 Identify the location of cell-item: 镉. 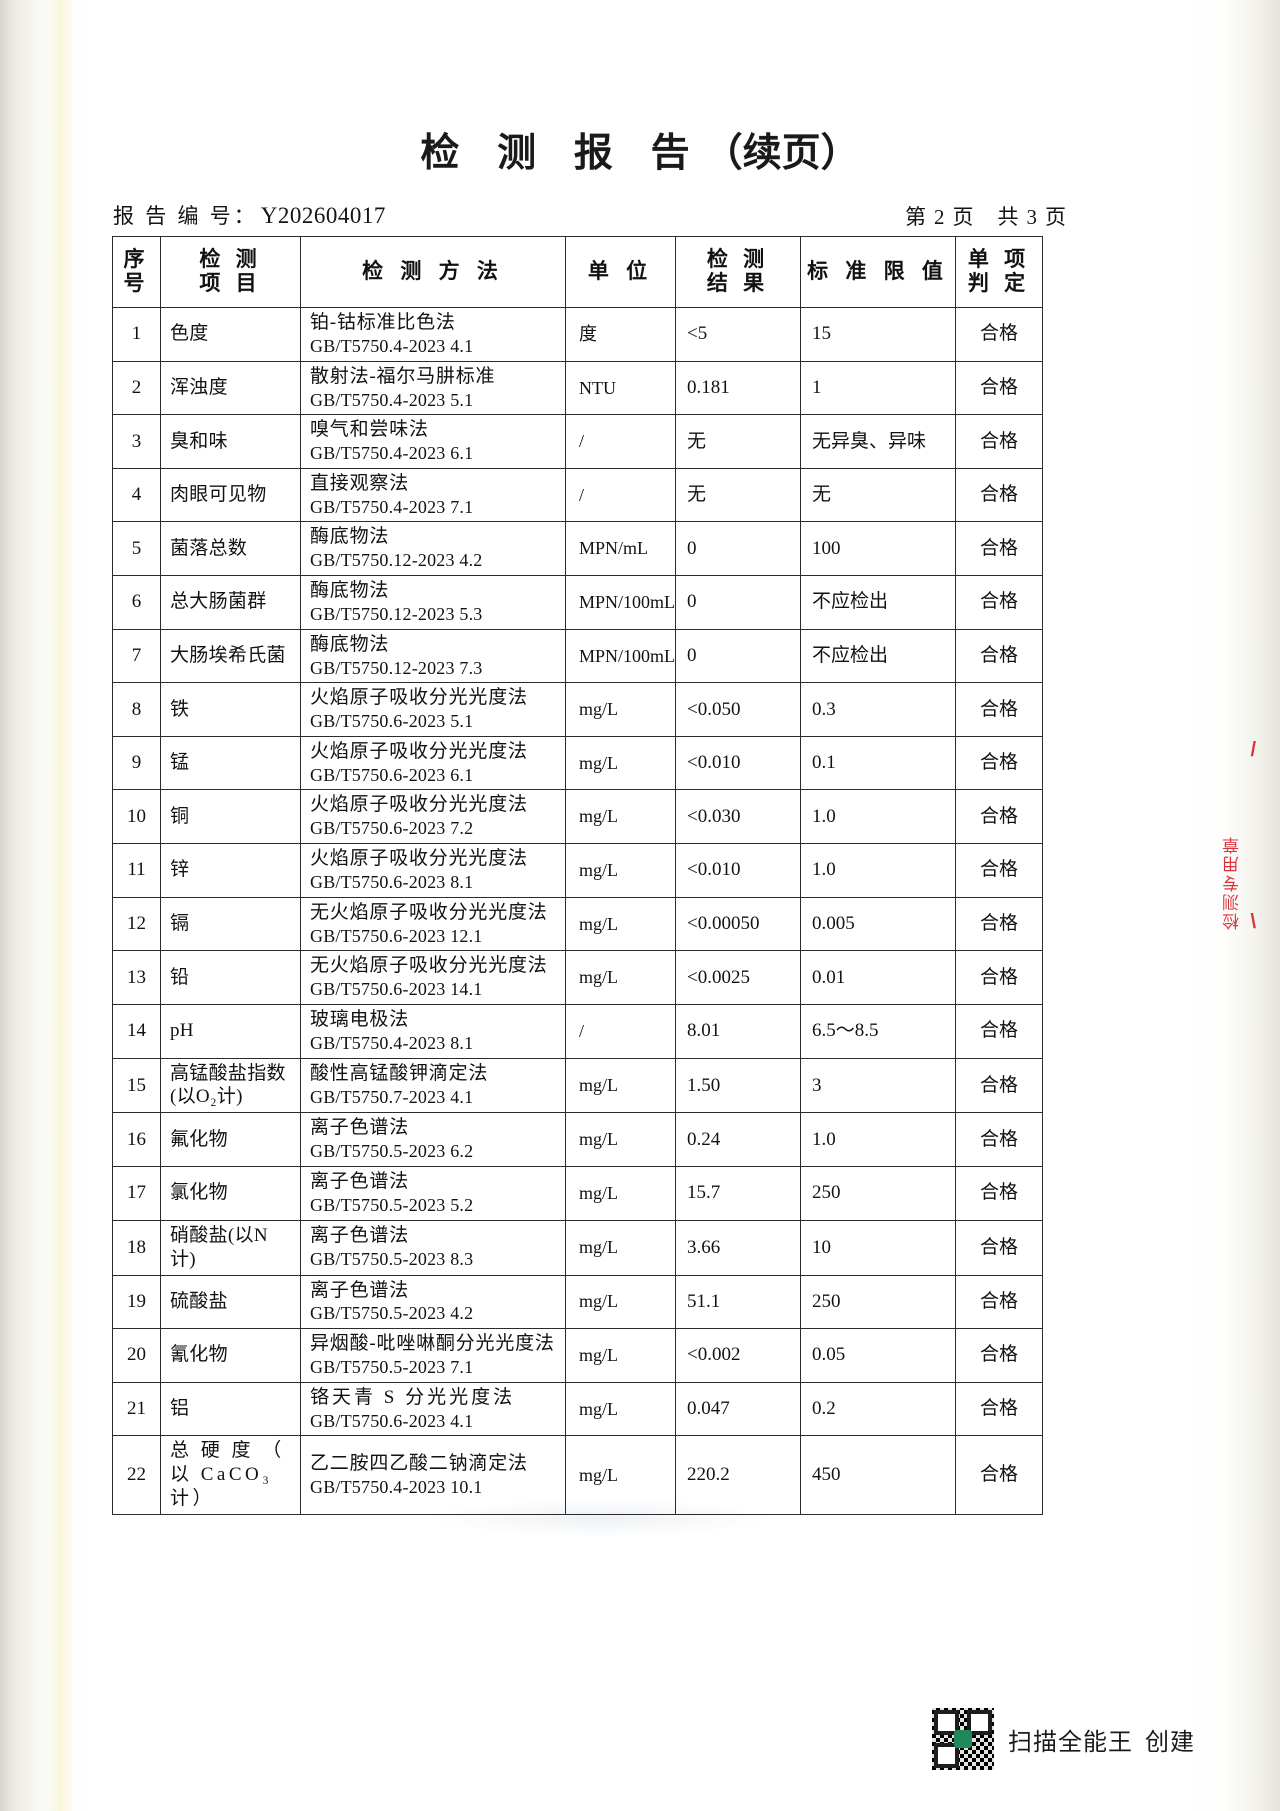
(230, 924).